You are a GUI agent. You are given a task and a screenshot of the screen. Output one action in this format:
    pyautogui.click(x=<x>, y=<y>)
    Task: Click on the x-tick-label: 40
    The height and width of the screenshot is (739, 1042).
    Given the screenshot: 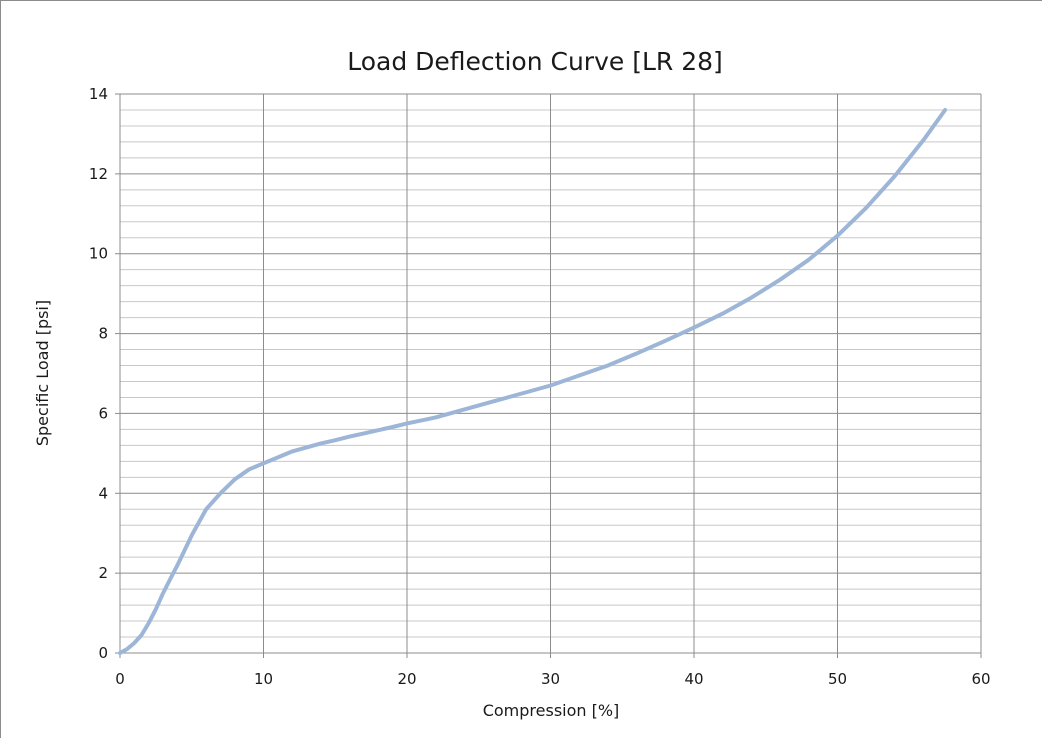 What is the action you would take?
    pyautogui.click(x=693, y=679)
    